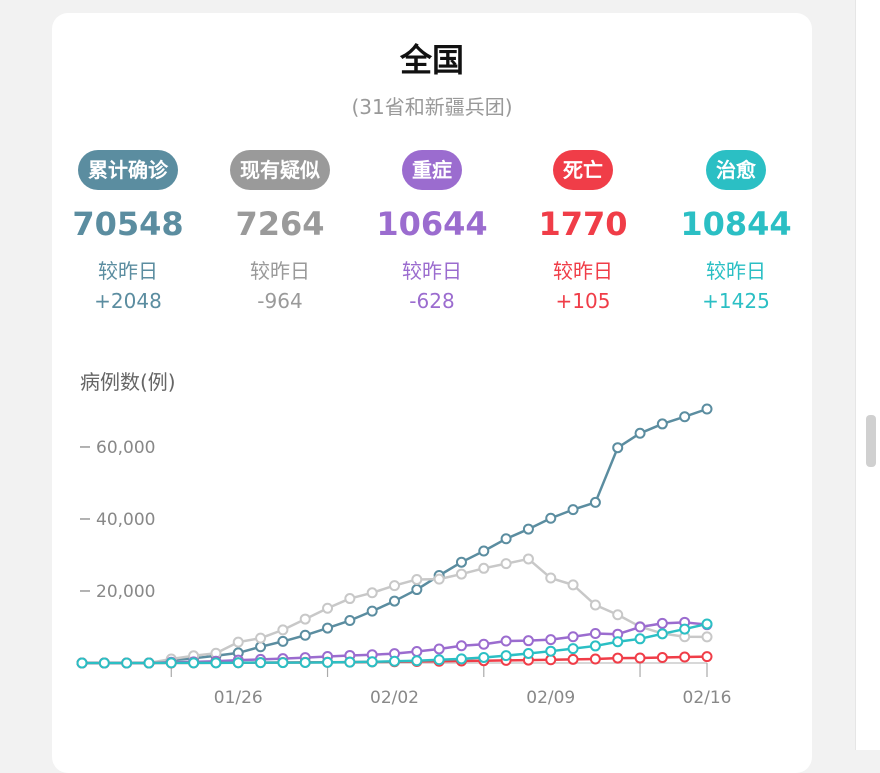  I want to click on x-tick-label: 02/02, so click(394, 698).